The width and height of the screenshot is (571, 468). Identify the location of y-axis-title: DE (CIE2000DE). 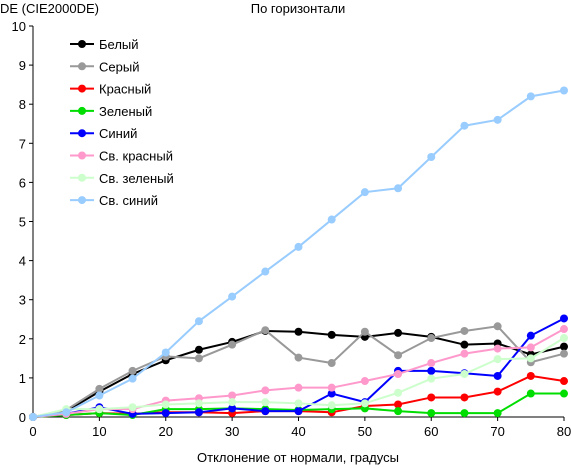
(49, 8).